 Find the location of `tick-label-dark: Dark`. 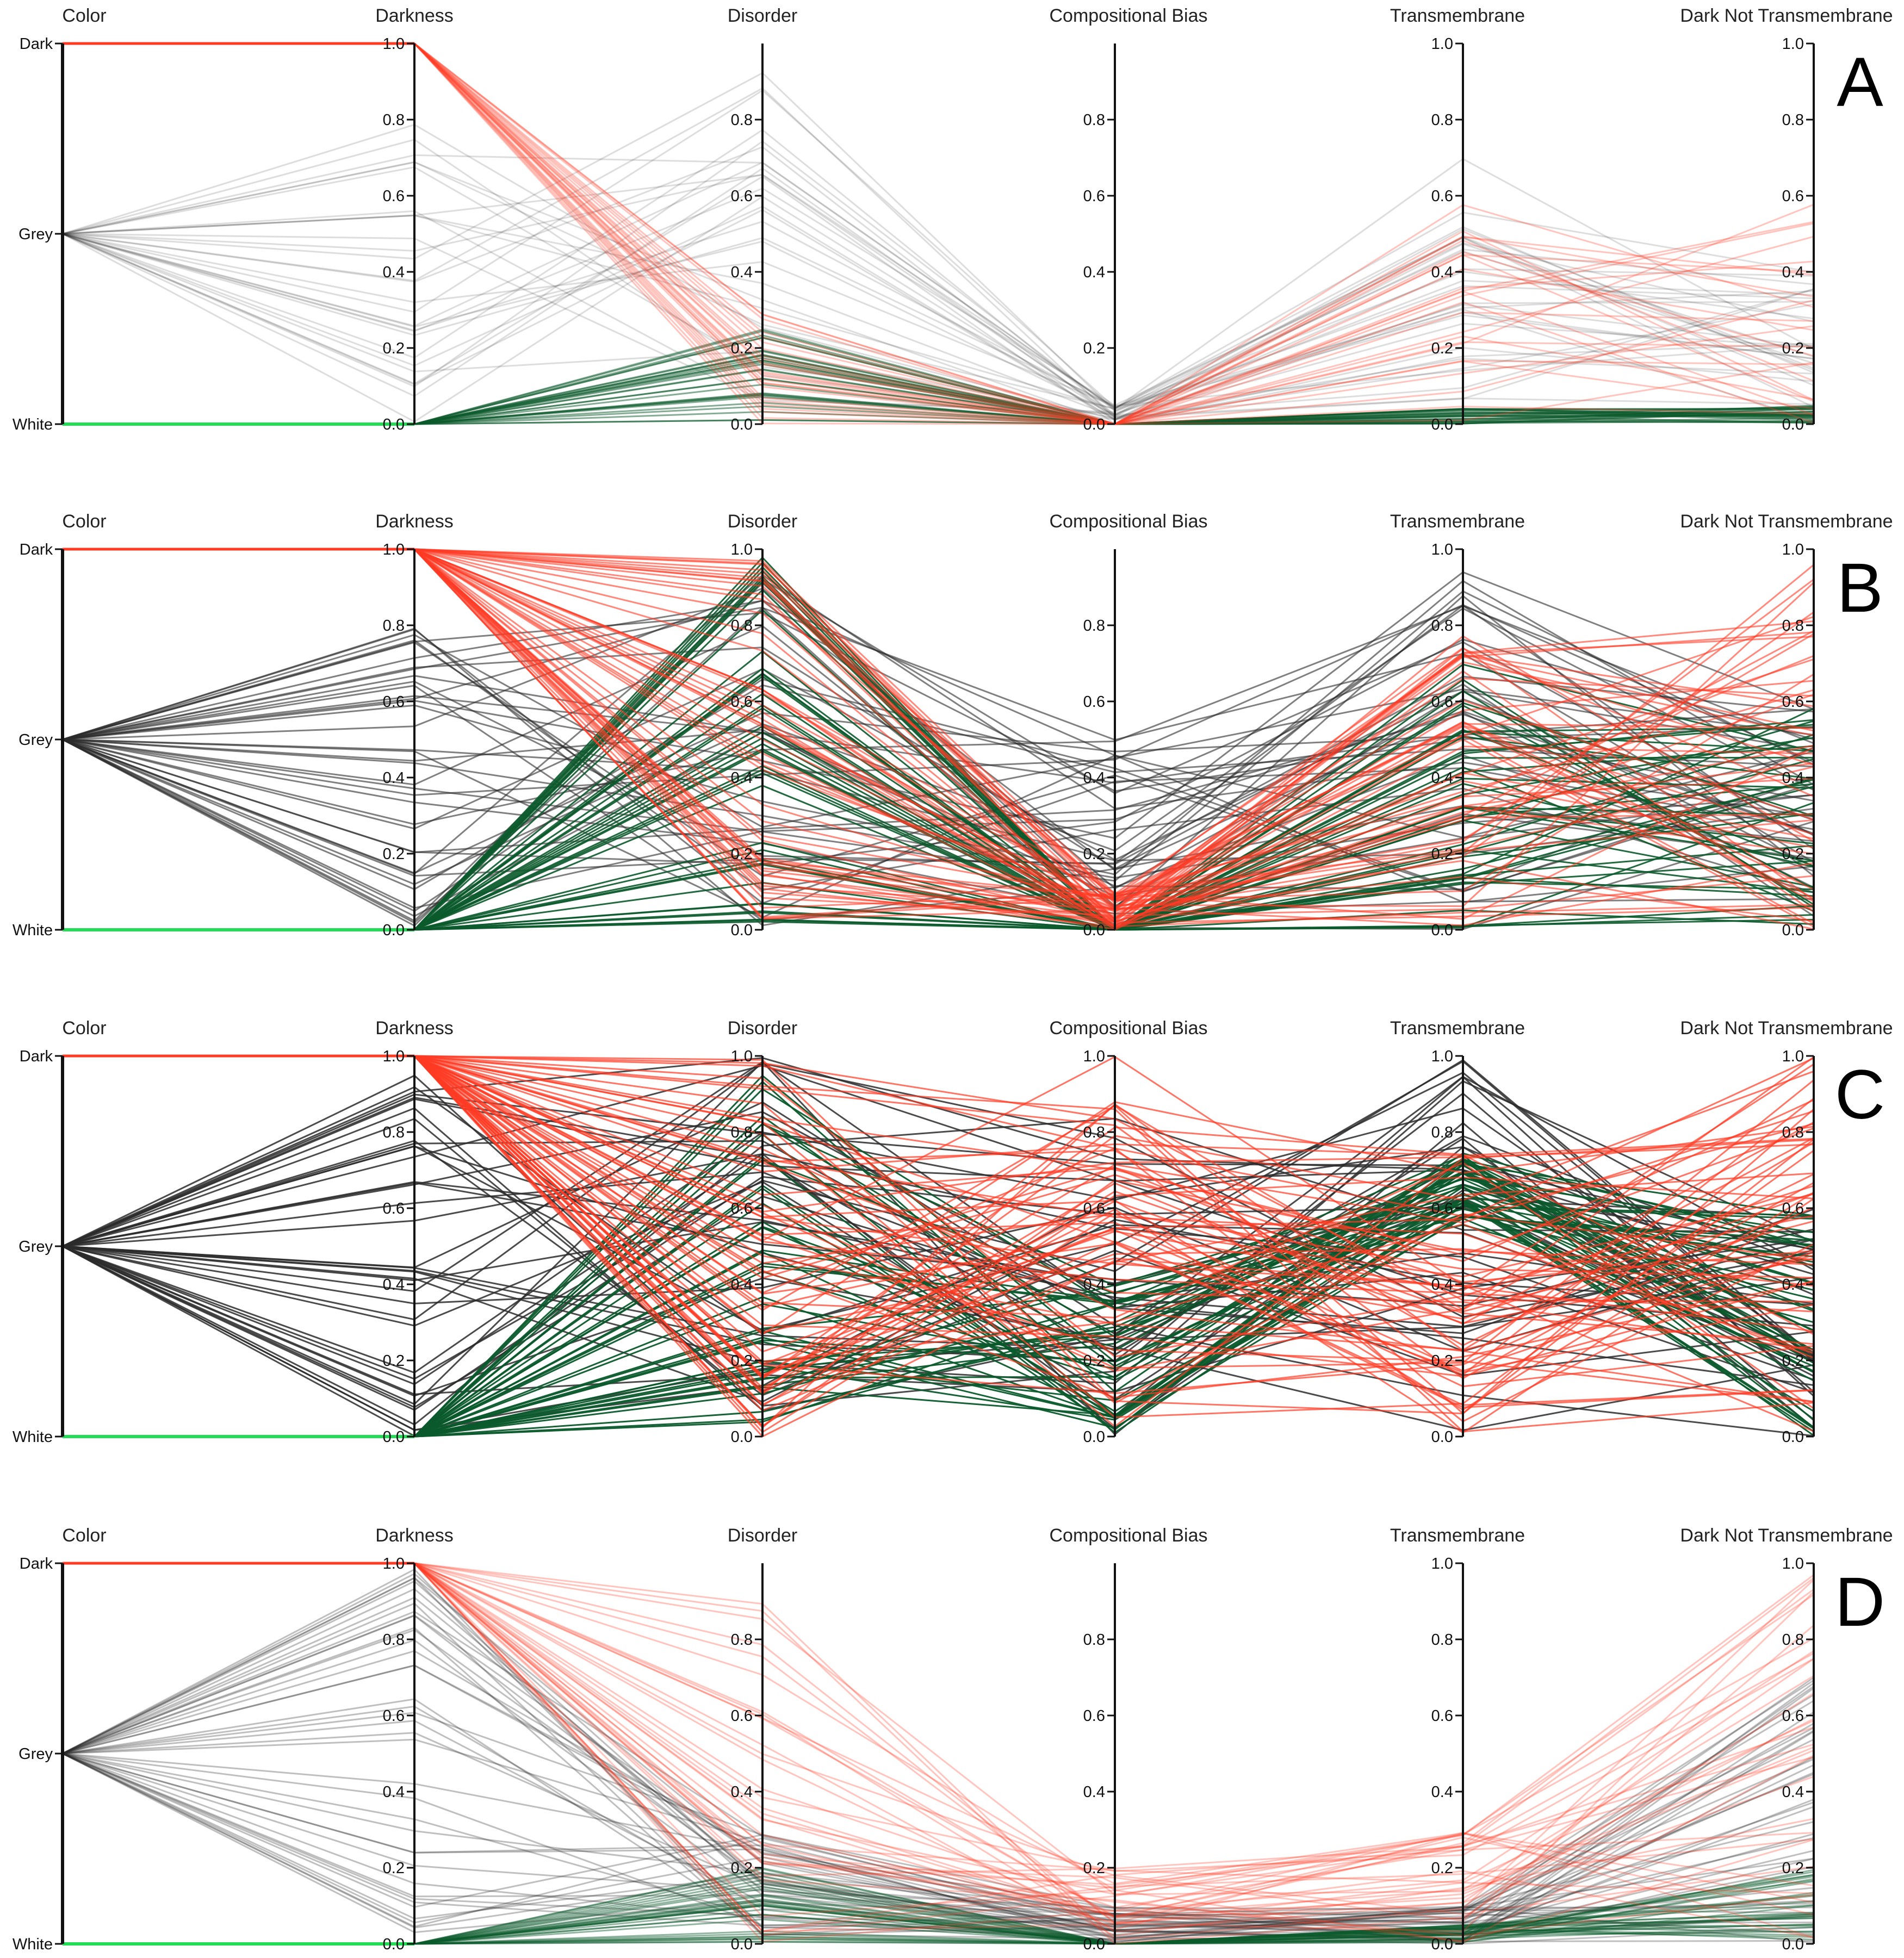

tick-label-dark: Dark is located at coordinates (36, 44).